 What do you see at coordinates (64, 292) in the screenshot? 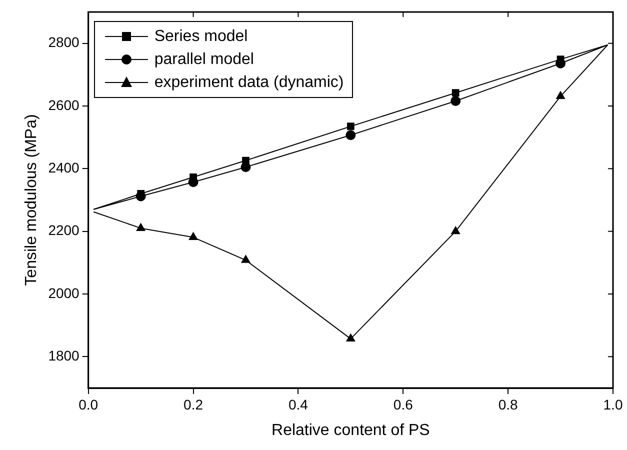
I see `y-tick-label: 2000` at bounding box center [64, 292].